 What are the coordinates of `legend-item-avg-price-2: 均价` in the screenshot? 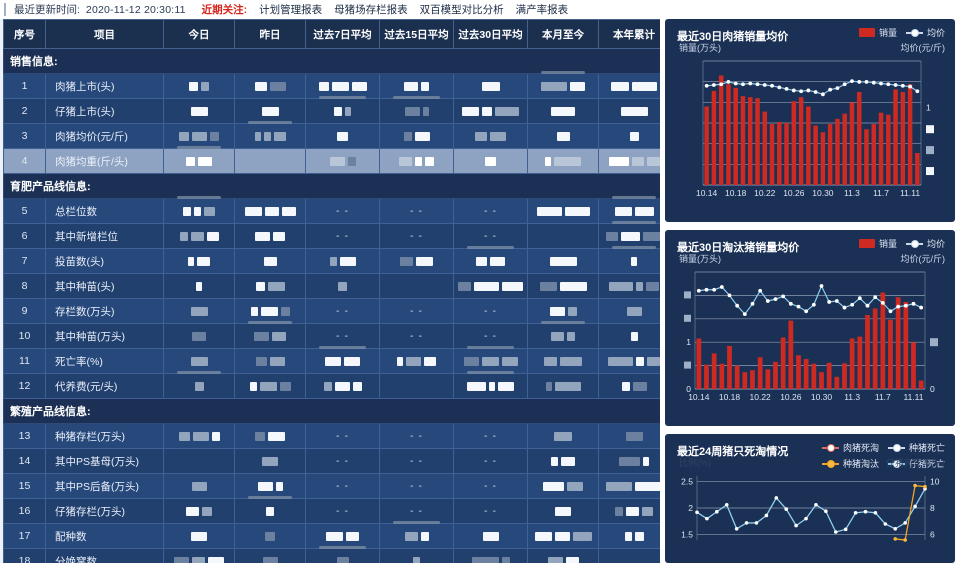 It's located at (925, 243).